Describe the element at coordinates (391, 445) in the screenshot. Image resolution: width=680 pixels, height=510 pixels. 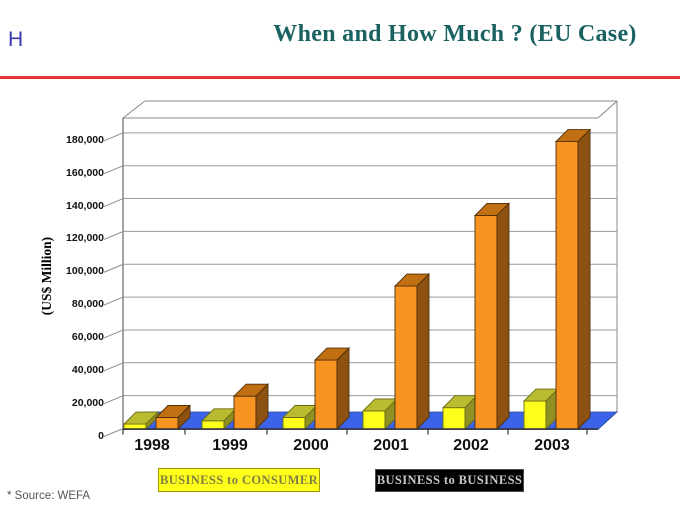
I see `x-axis-label-2001: 2001` at that location.